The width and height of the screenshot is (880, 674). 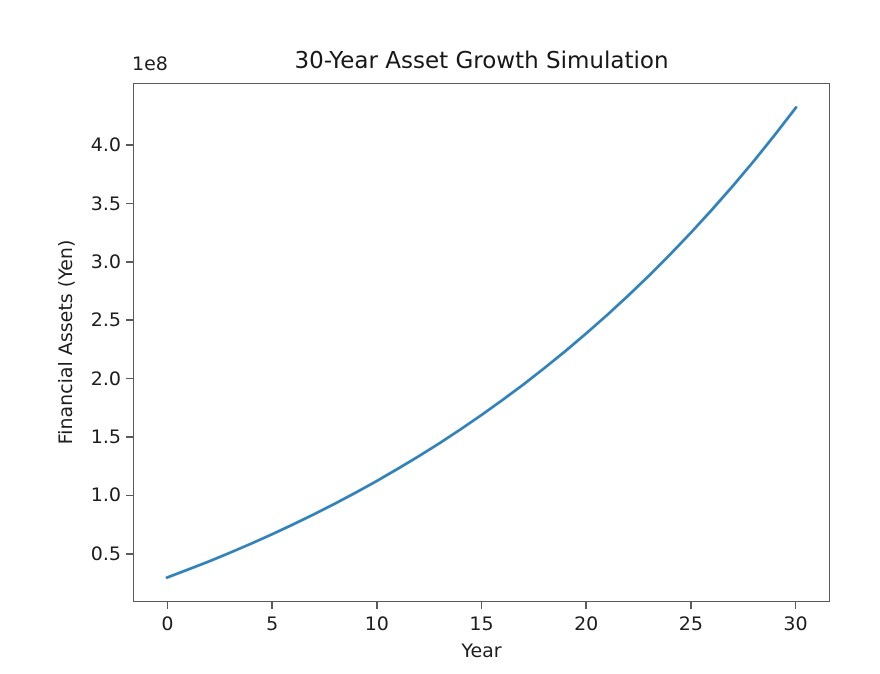 I want to click on y-tick-label: 3.0, so click(x=105, y=261).